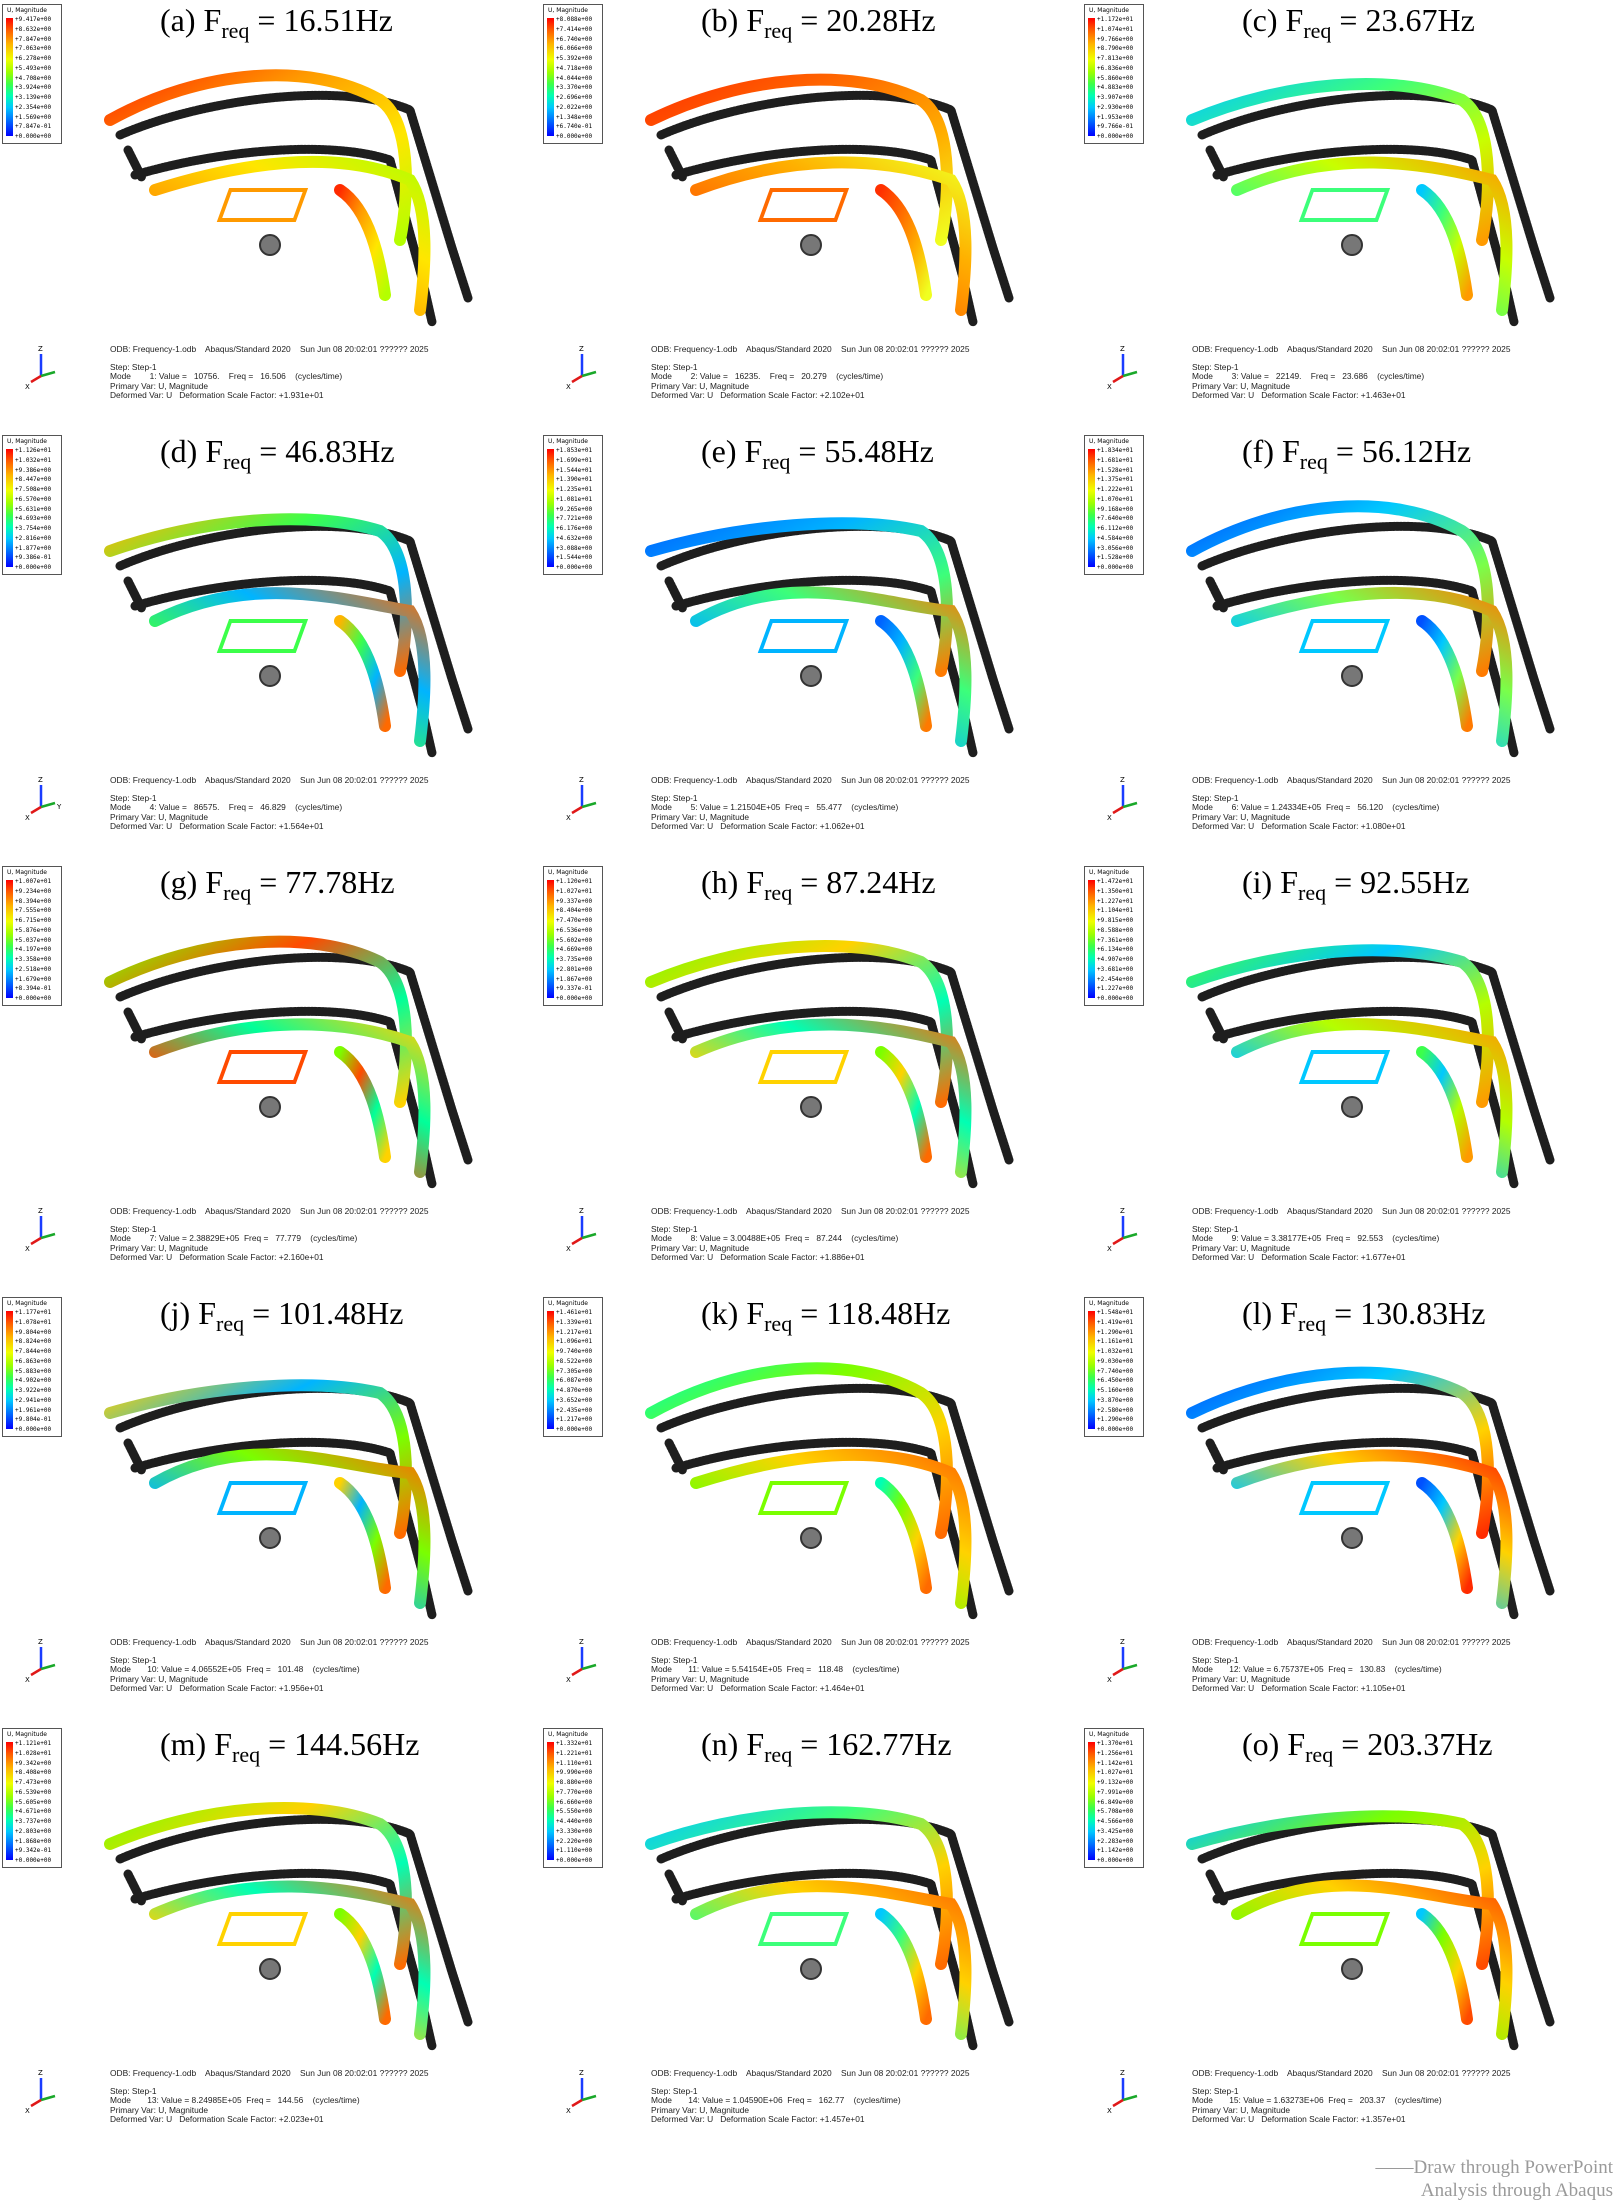  I want to click on mode-title: (c) Freq = 23.67Hz, so click(1358, 23).